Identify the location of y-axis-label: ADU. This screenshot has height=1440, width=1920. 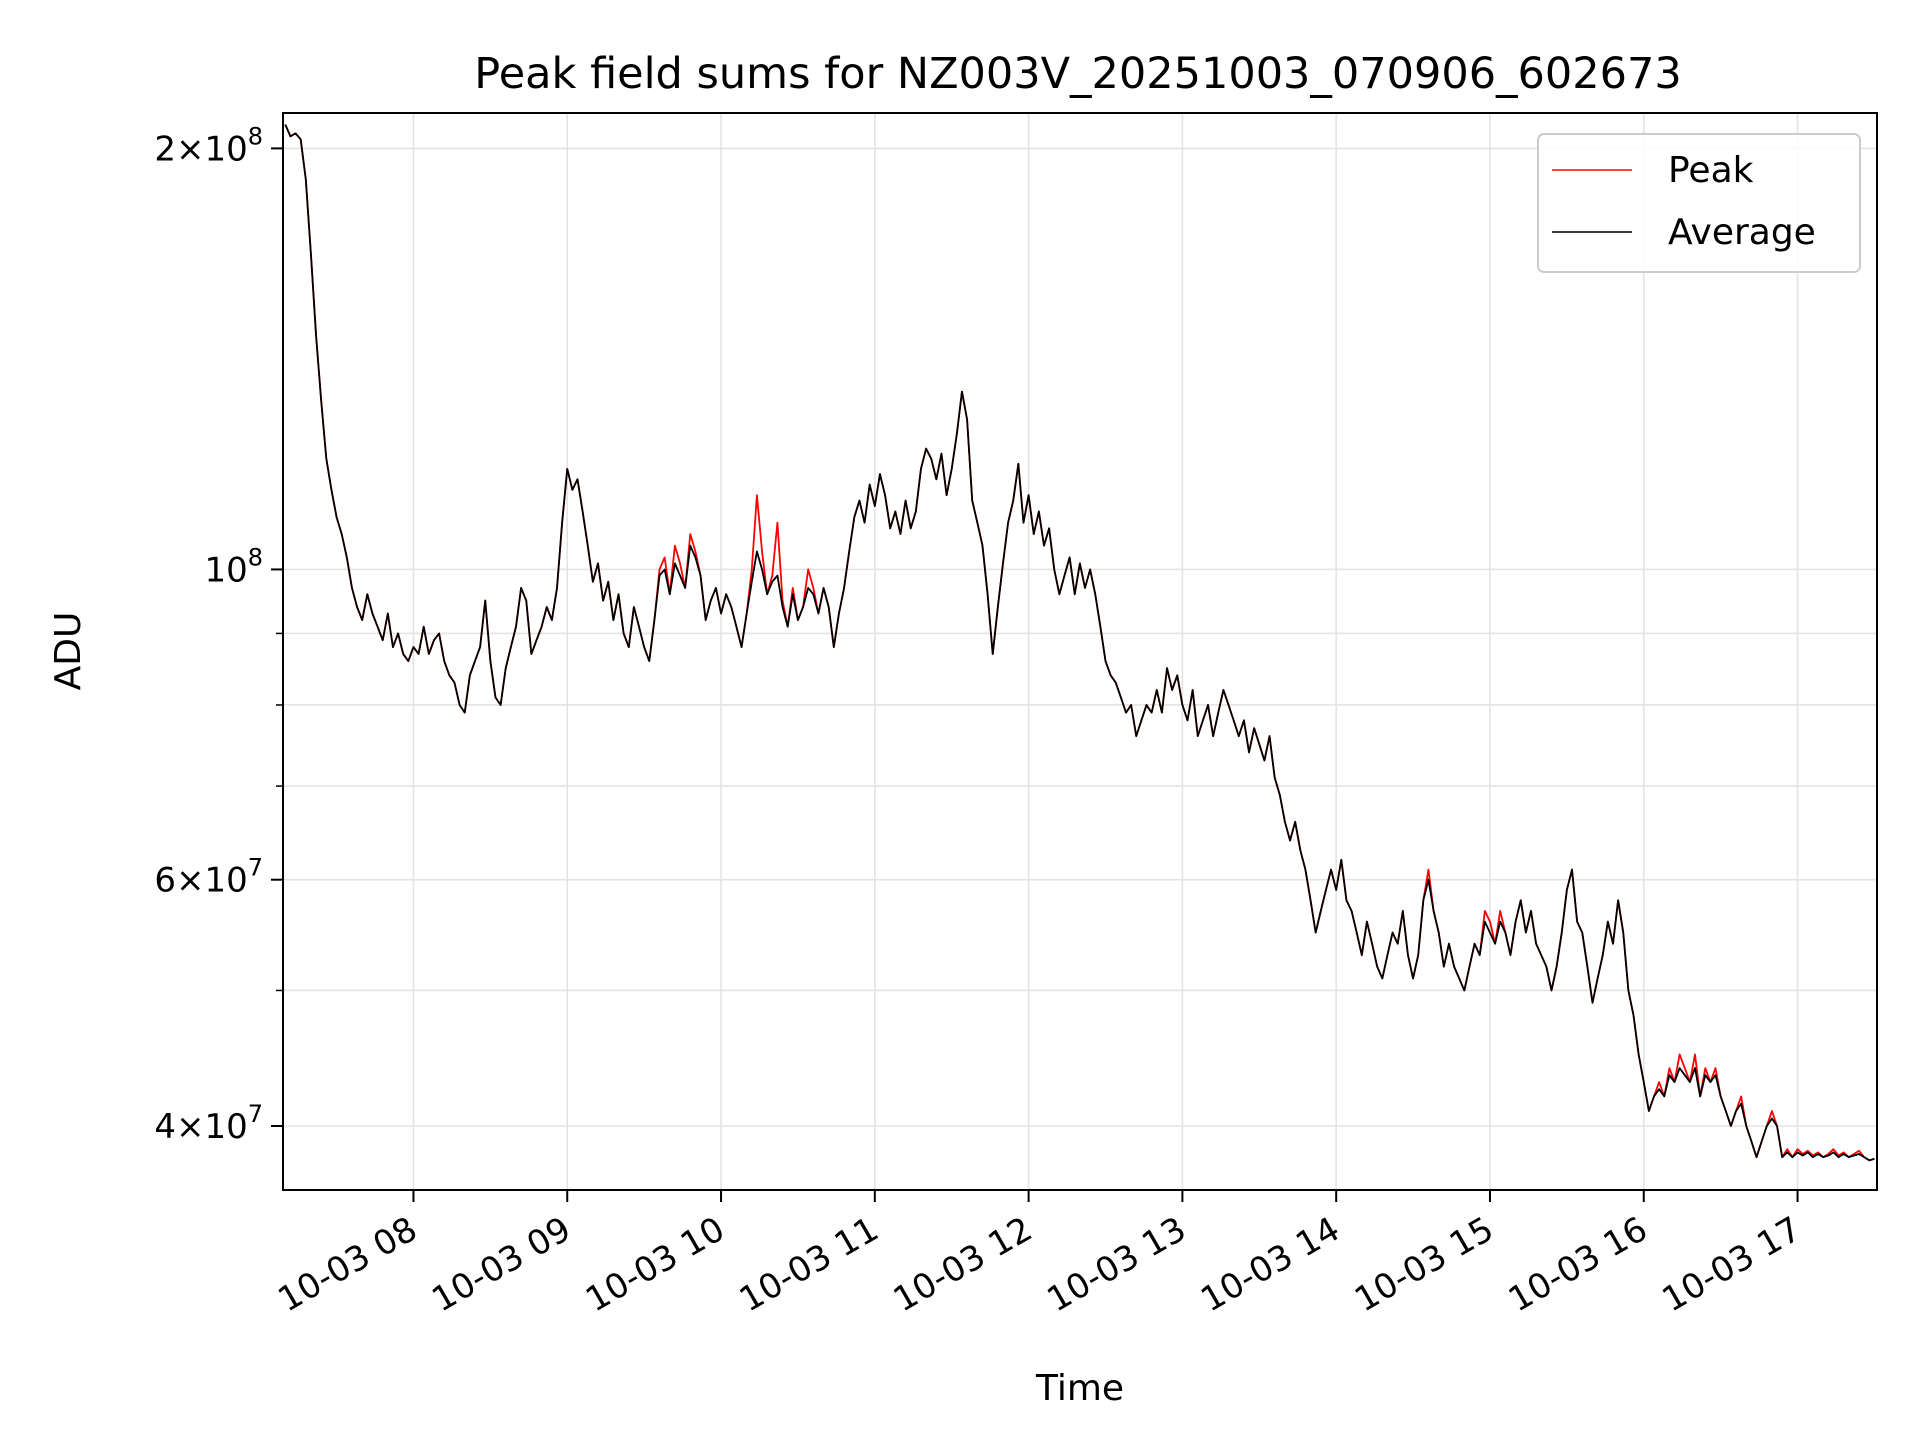
(68, 651).